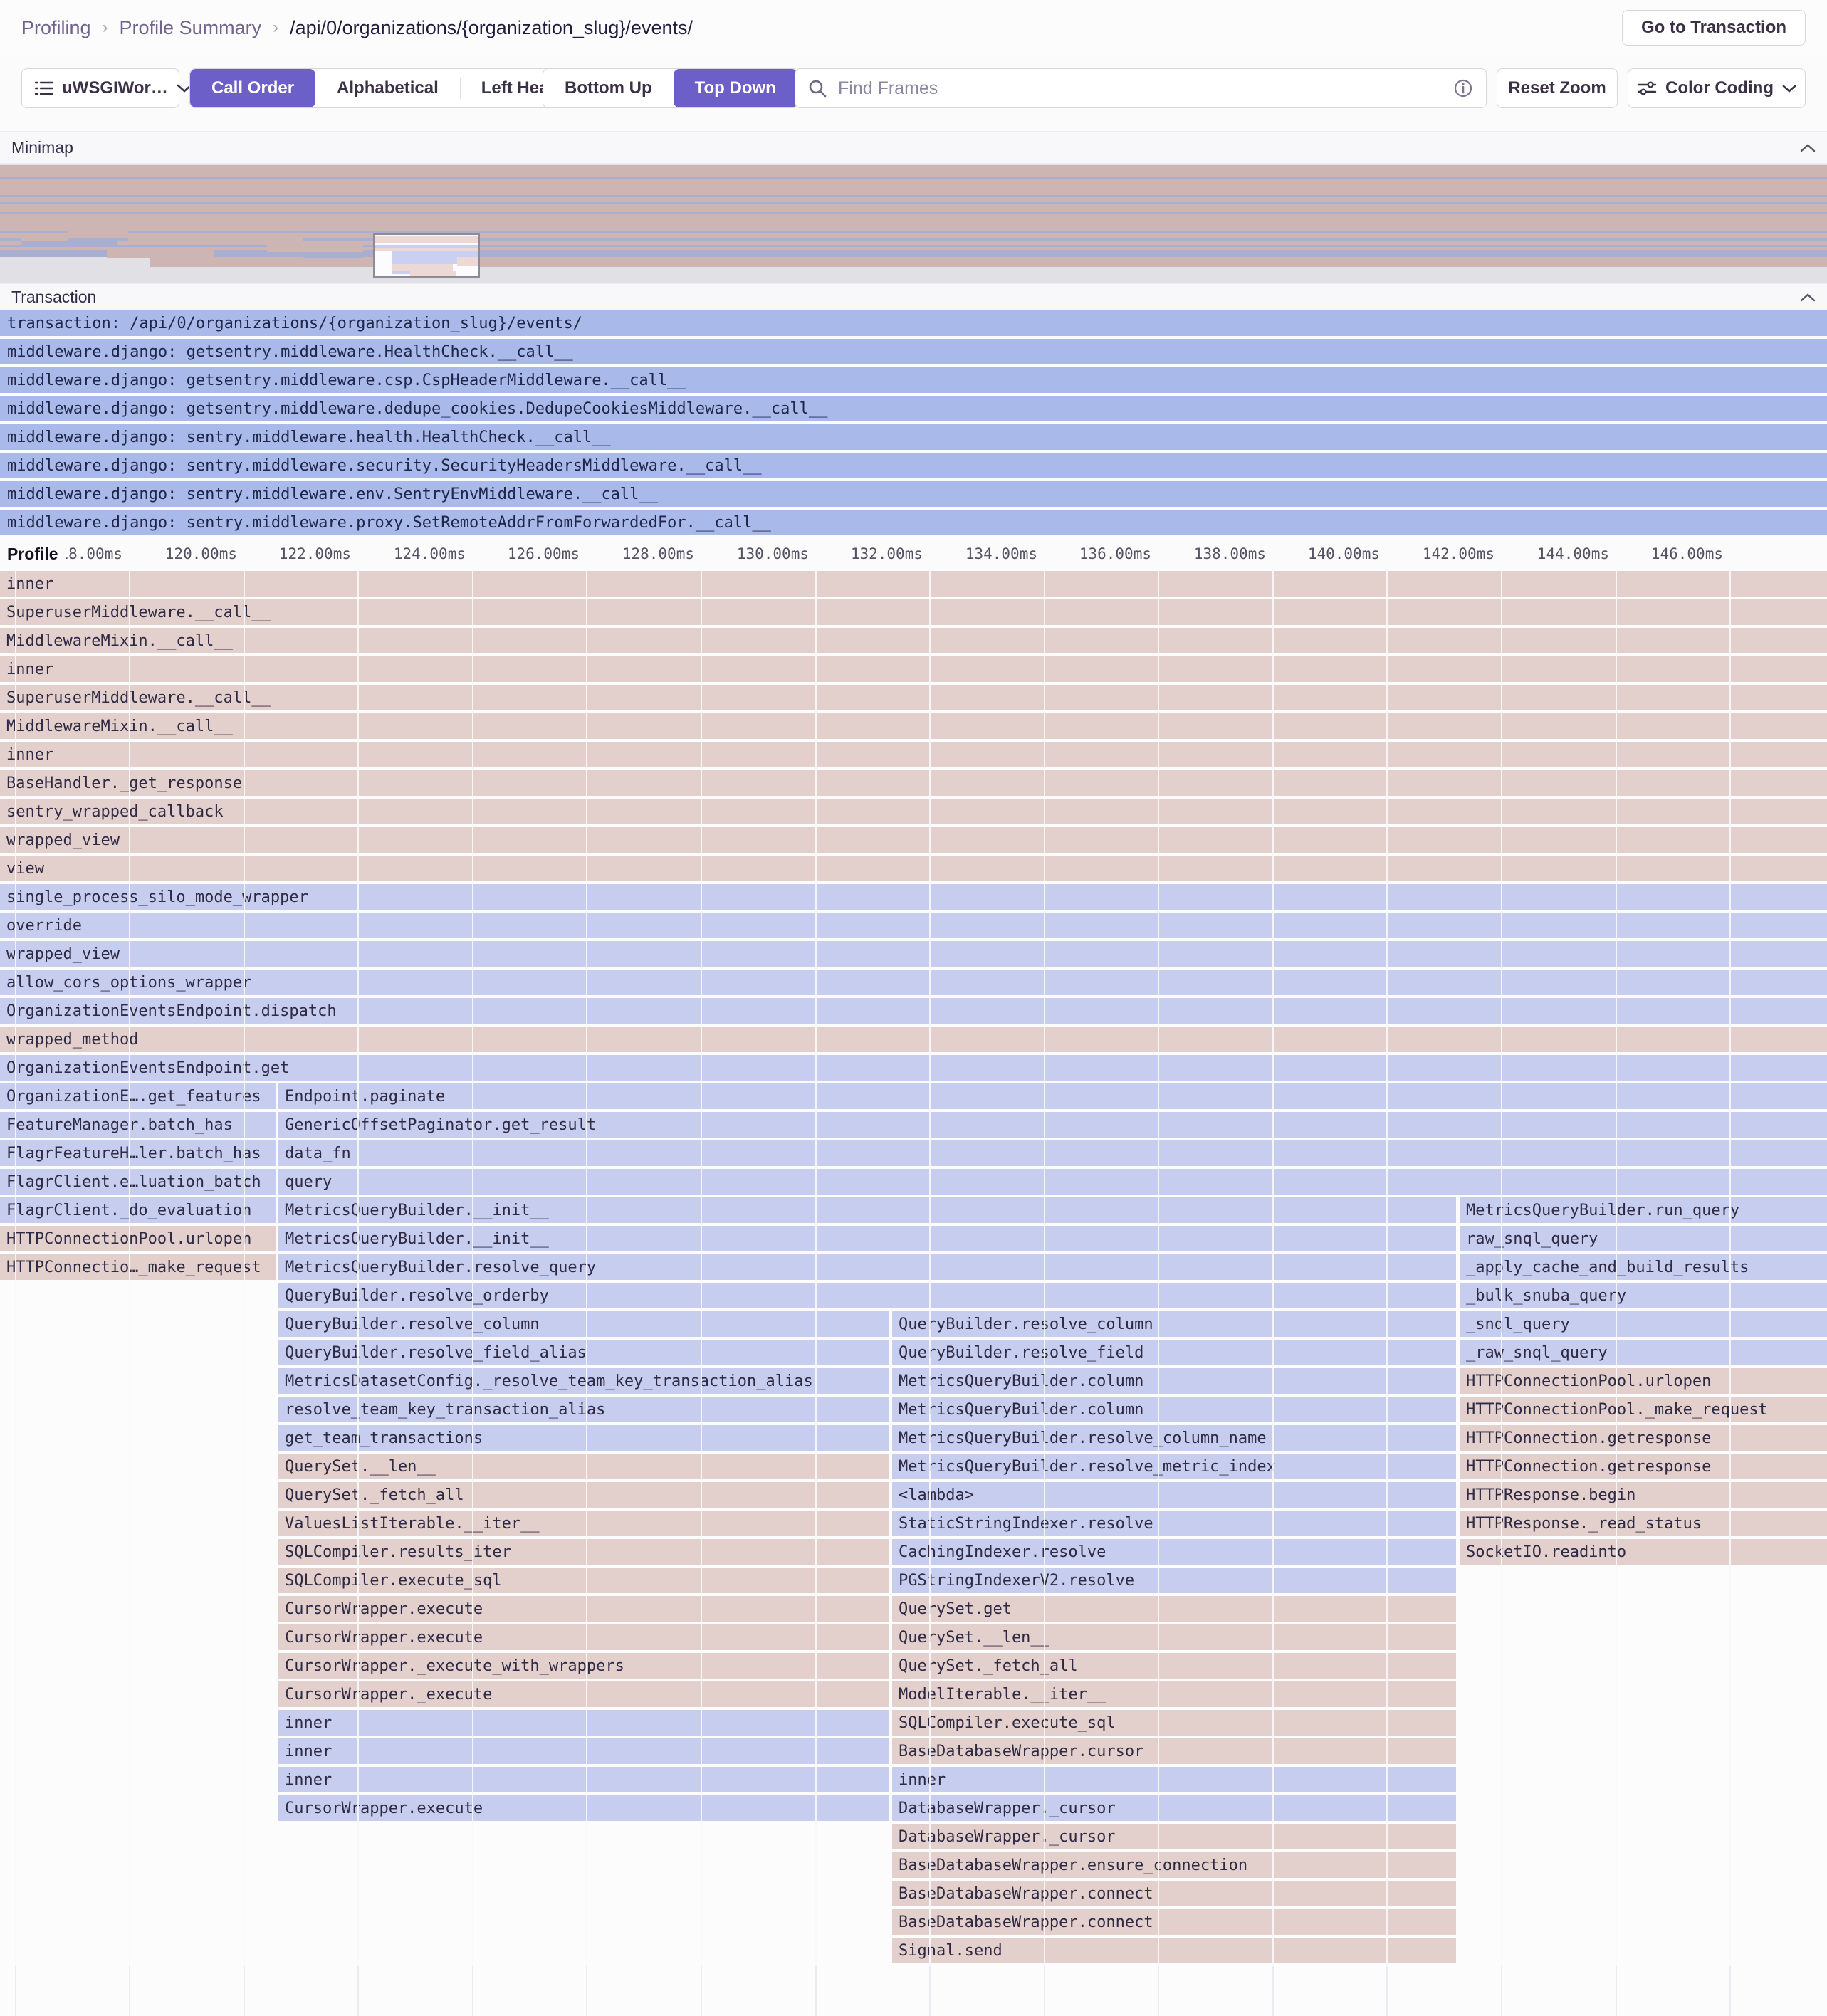 The image size is (1827, 2016). What do you see at coordinates (190, 27) in the screenshot?
I see `breadcrumb-profile-summary: Profile Summary` at bounding box center [190, 27].